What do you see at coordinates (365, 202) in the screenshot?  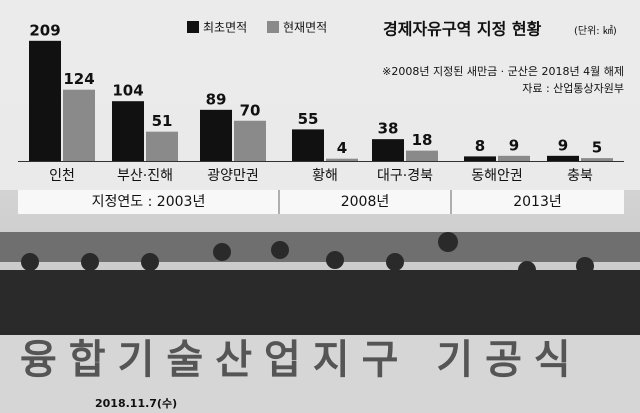 I see `group-label: 2008년` at bounding box center [365, 202].